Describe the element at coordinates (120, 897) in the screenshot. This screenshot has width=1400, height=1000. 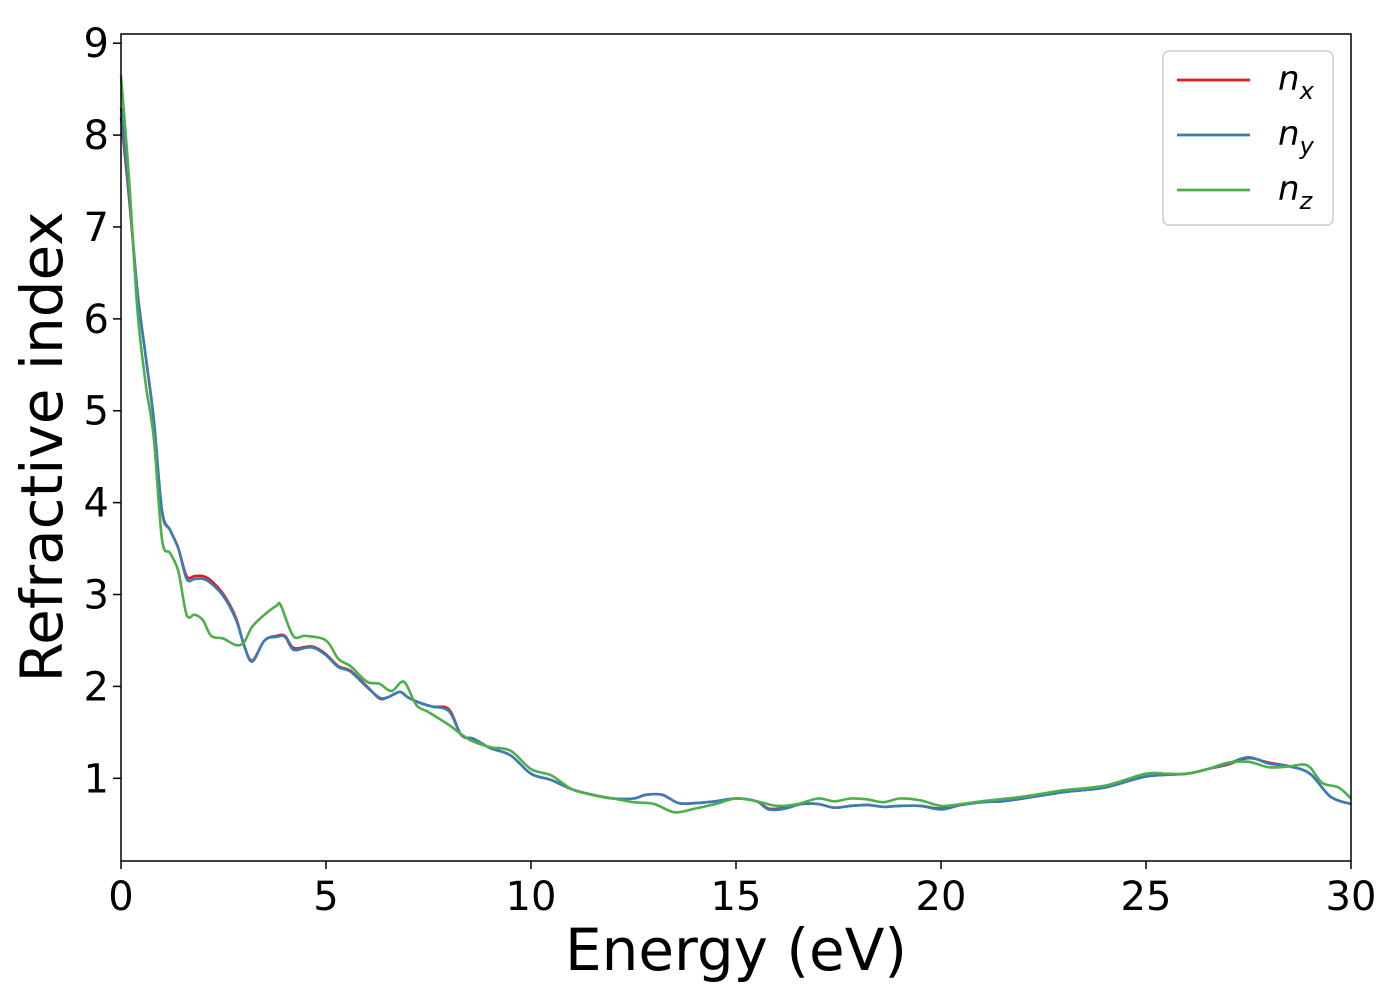
I see `x-tick-label: 0` at that location.